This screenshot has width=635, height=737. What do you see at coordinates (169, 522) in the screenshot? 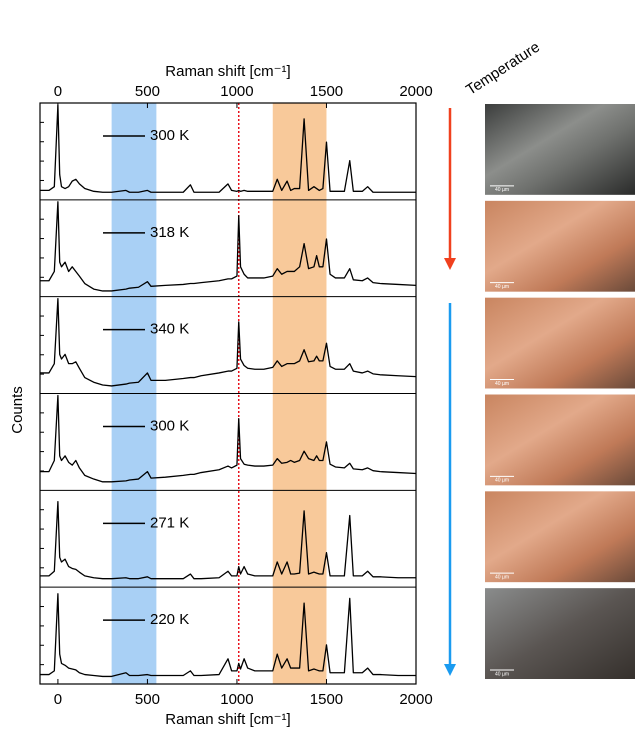
I see `legend-label: 271 K` at bounding box center [169, 522].